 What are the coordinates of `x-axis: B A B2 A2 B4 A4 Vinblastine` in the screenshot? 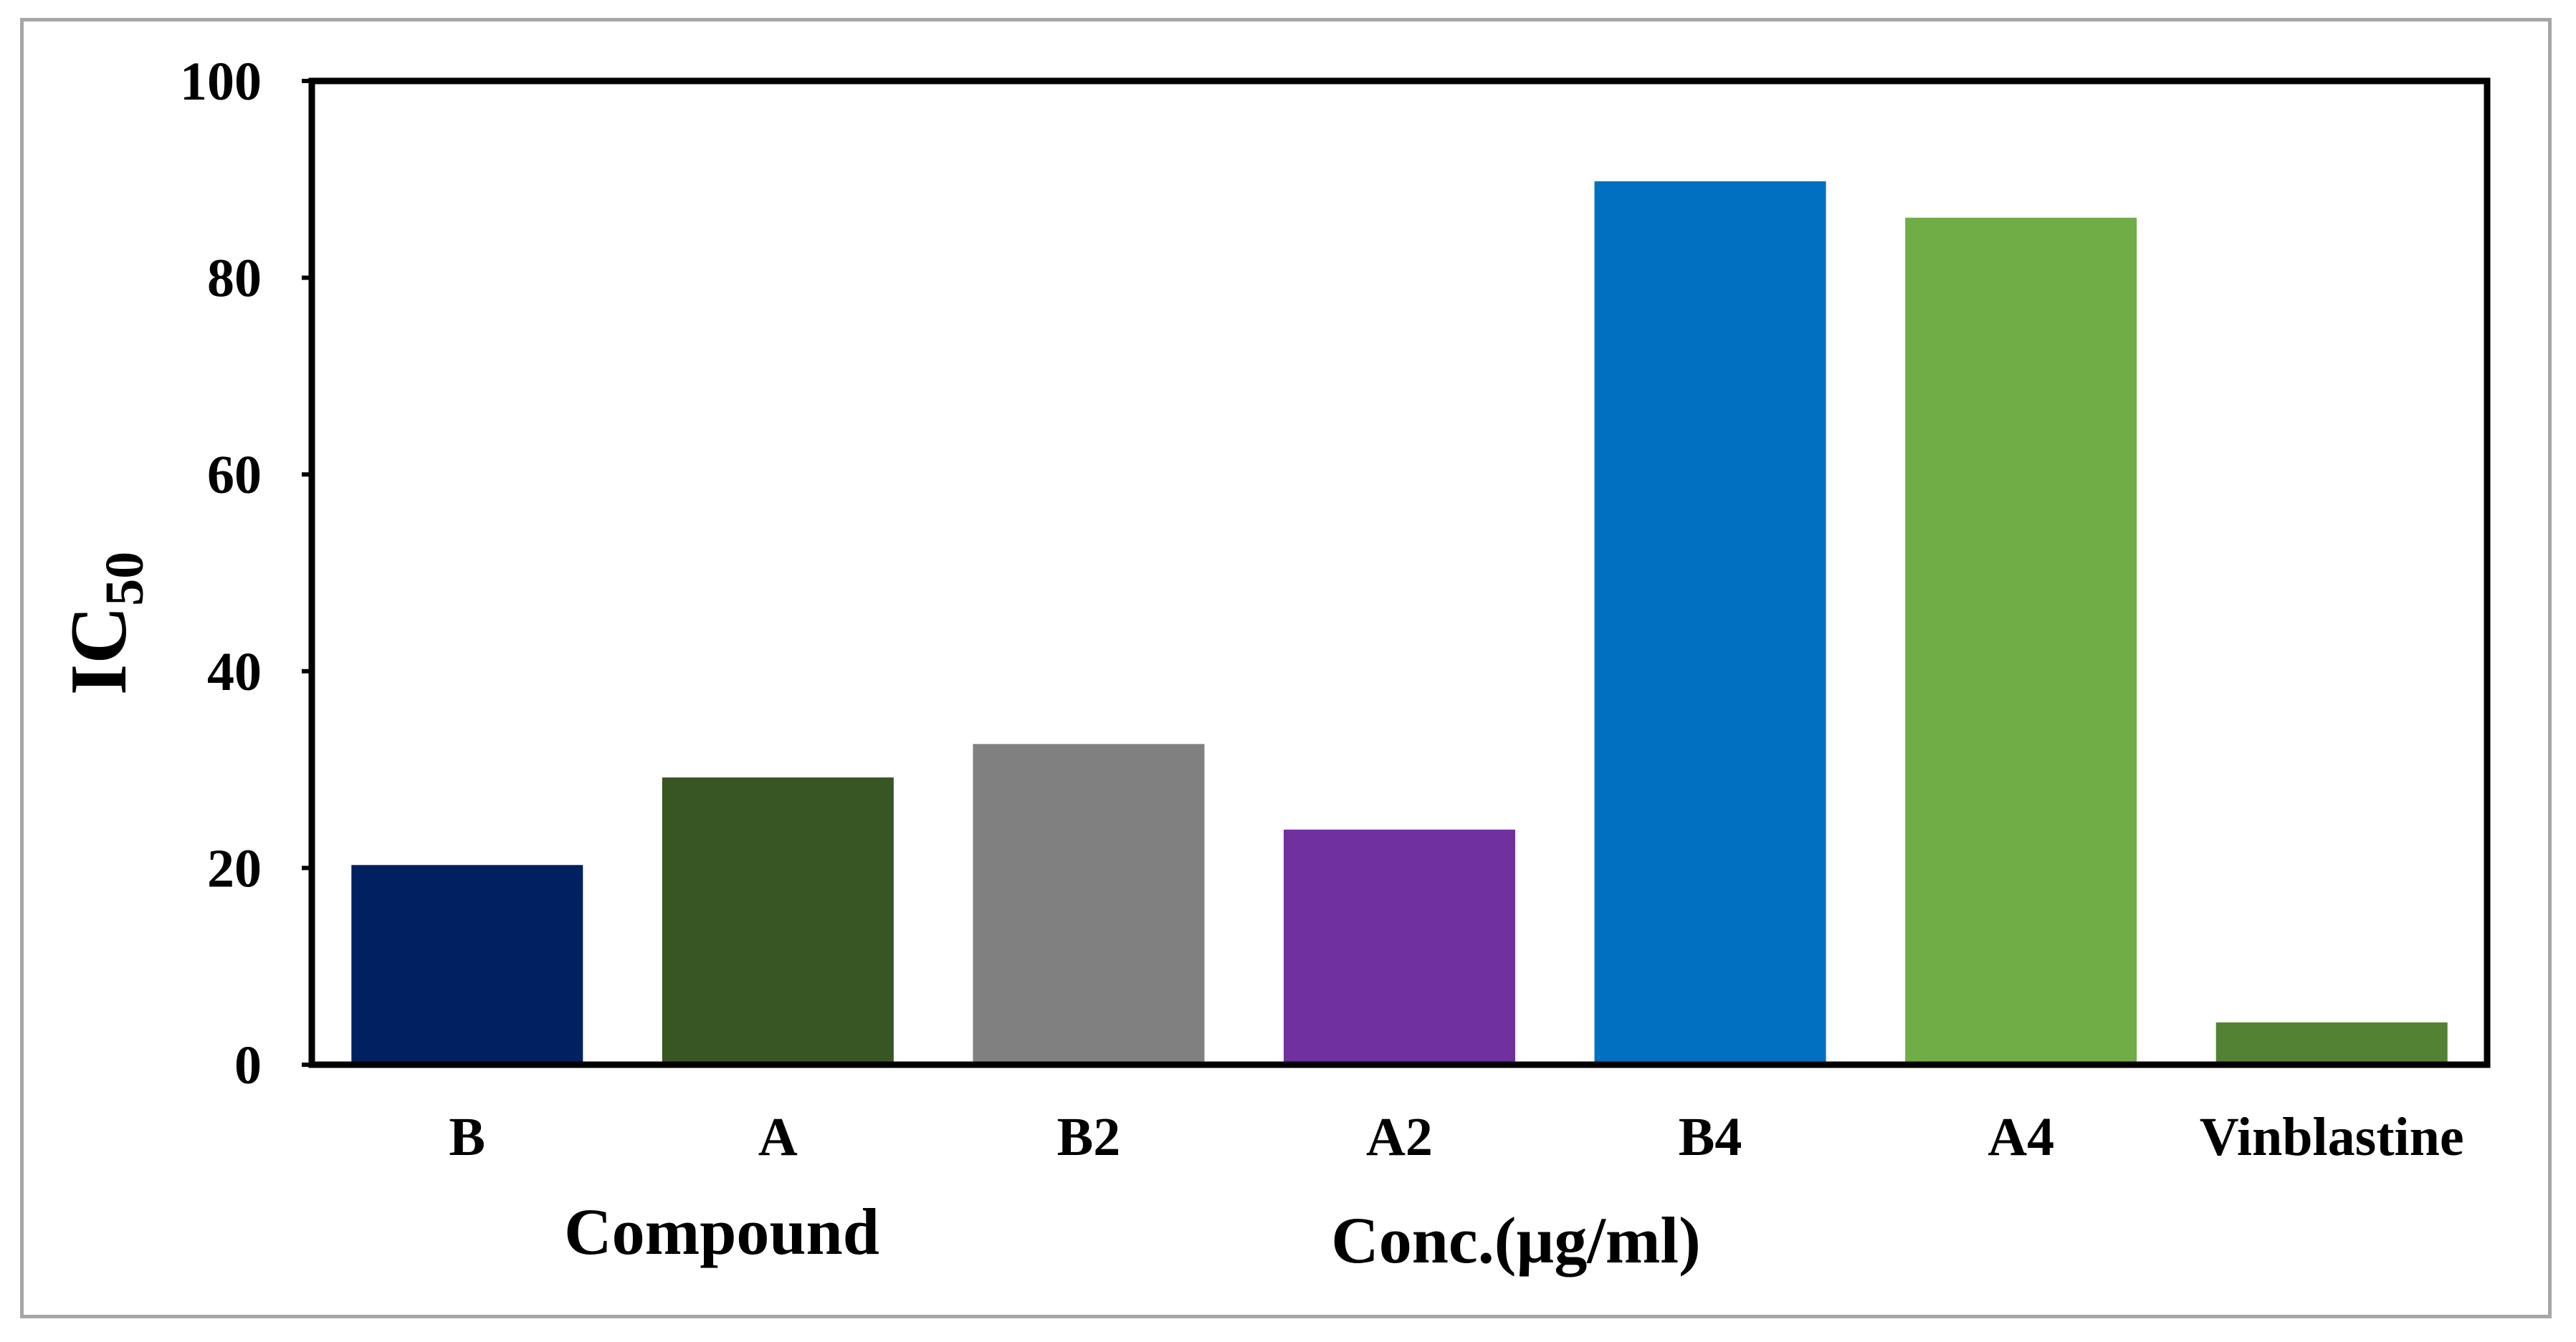 It's located at (1456, 1137).